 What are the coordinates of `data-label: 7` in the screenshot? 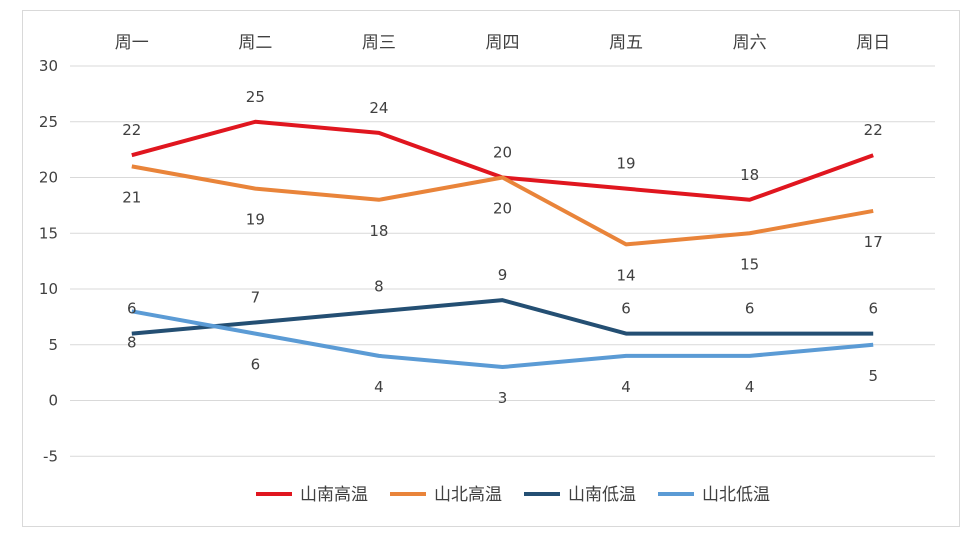 It's located at (256, 297).